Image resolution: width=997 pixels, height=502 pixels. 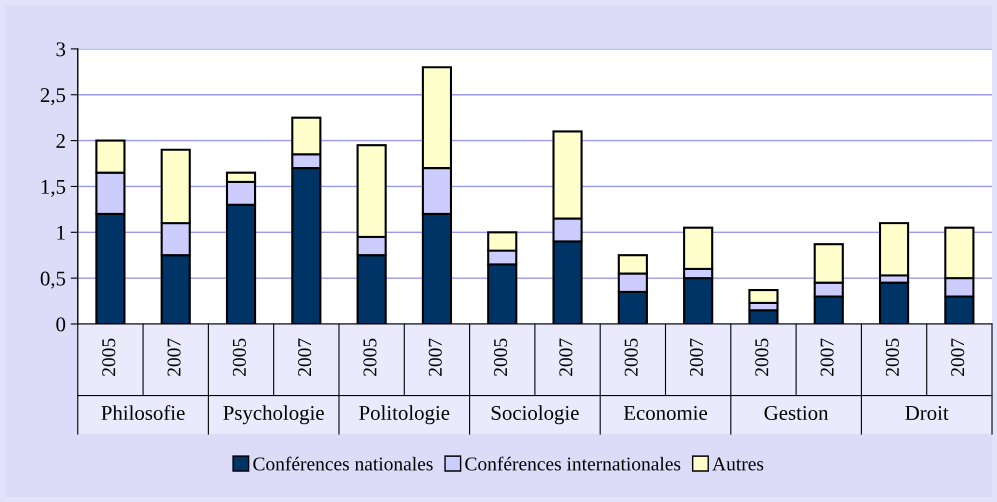 I want to click on y-tick-label: 1, so click(x=61, y=233).